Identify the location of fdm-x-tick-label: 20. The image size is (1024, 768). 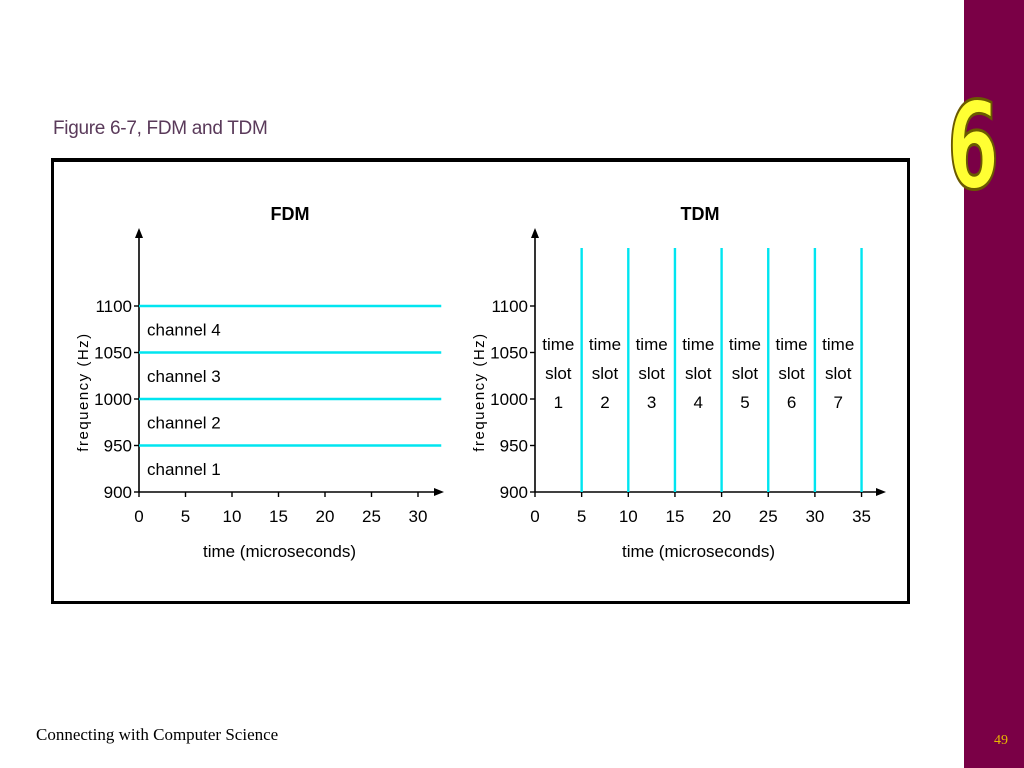
(325, 516).